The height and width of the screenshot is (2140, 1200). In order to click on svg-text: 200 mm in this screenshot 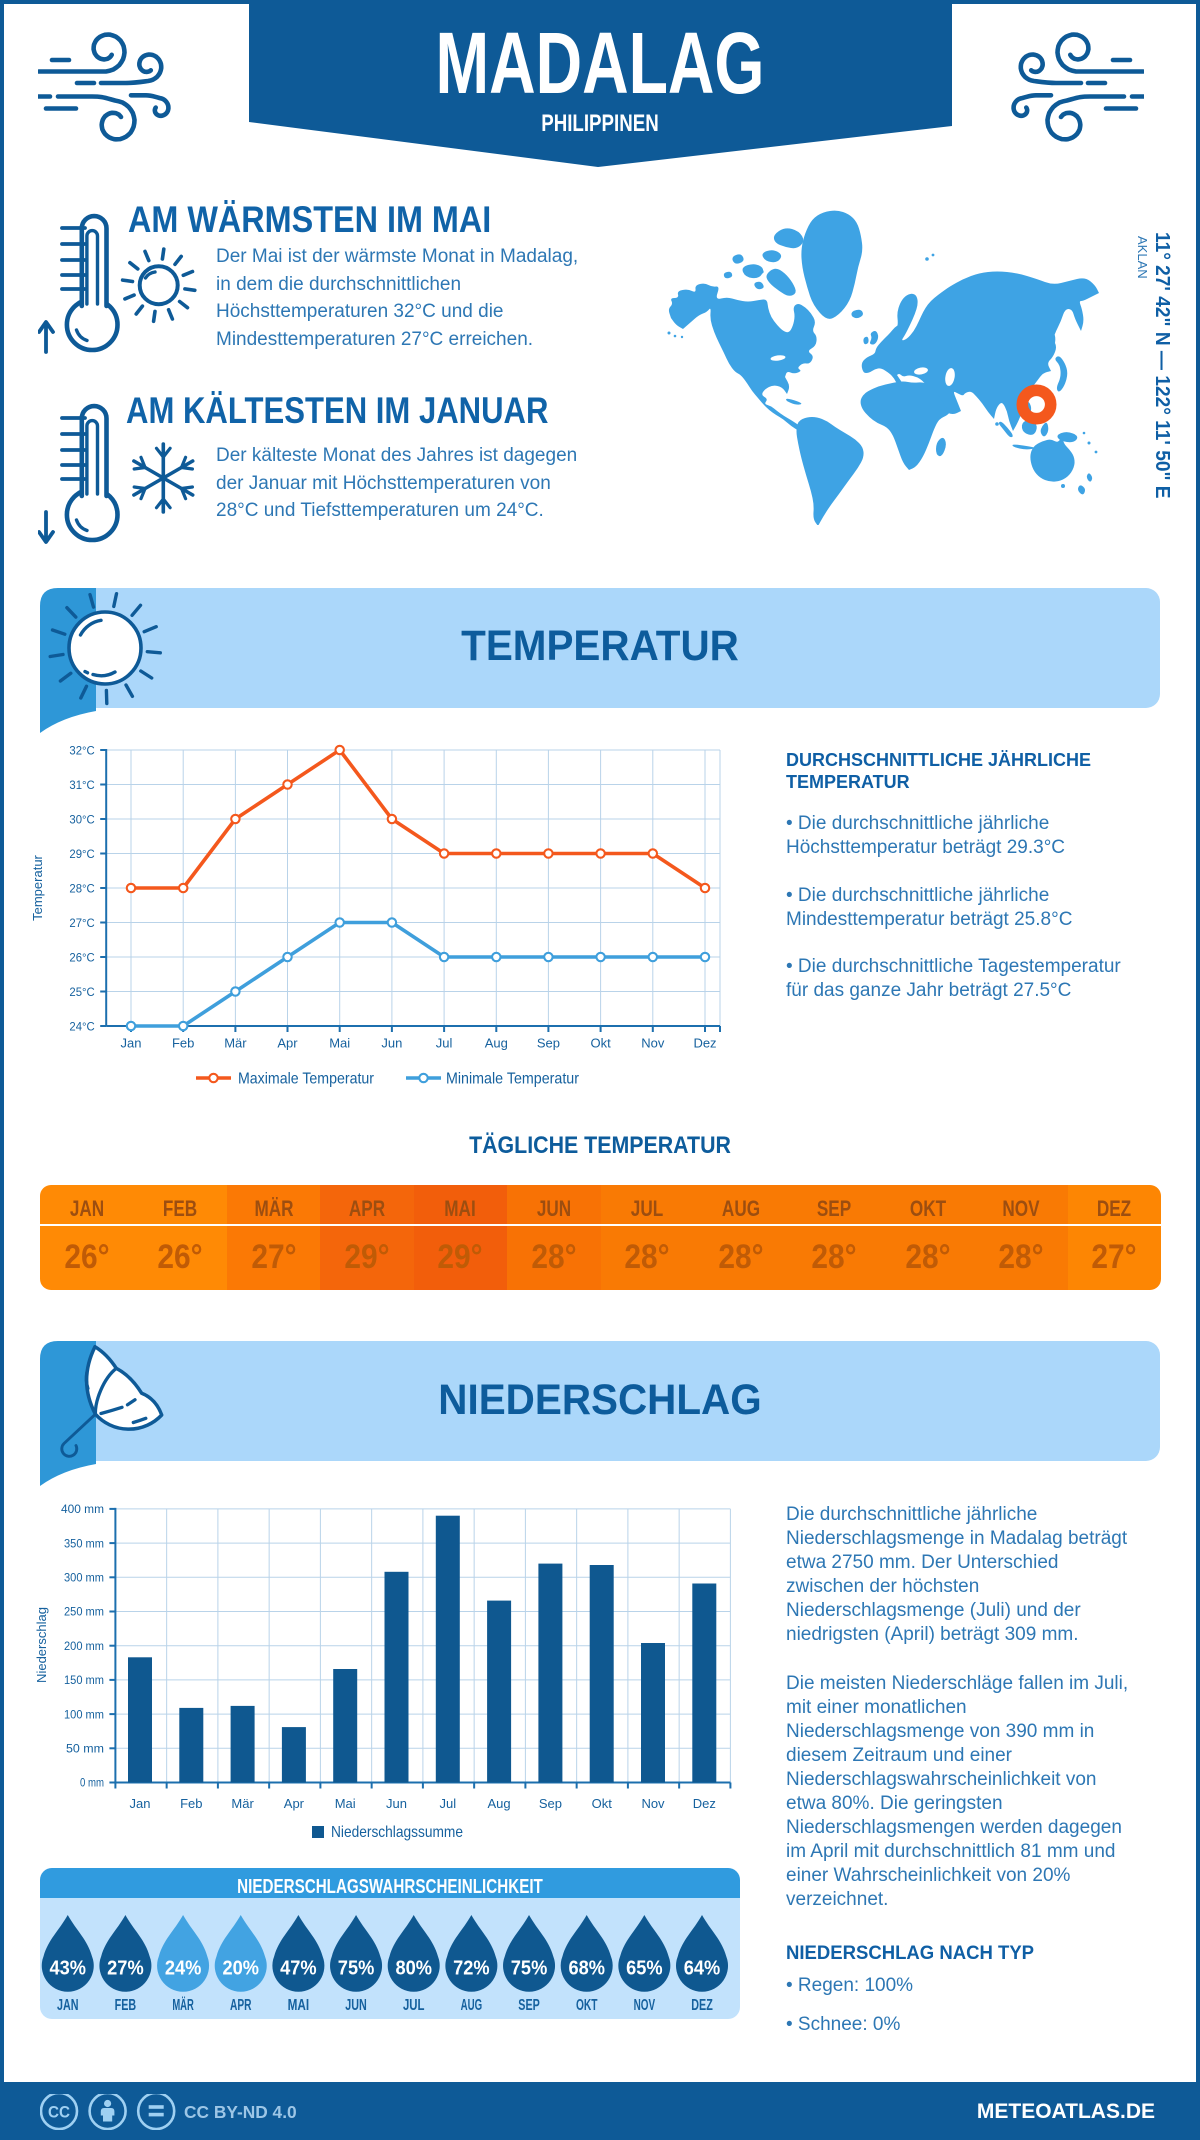, I will do `click(84, 1646)`.